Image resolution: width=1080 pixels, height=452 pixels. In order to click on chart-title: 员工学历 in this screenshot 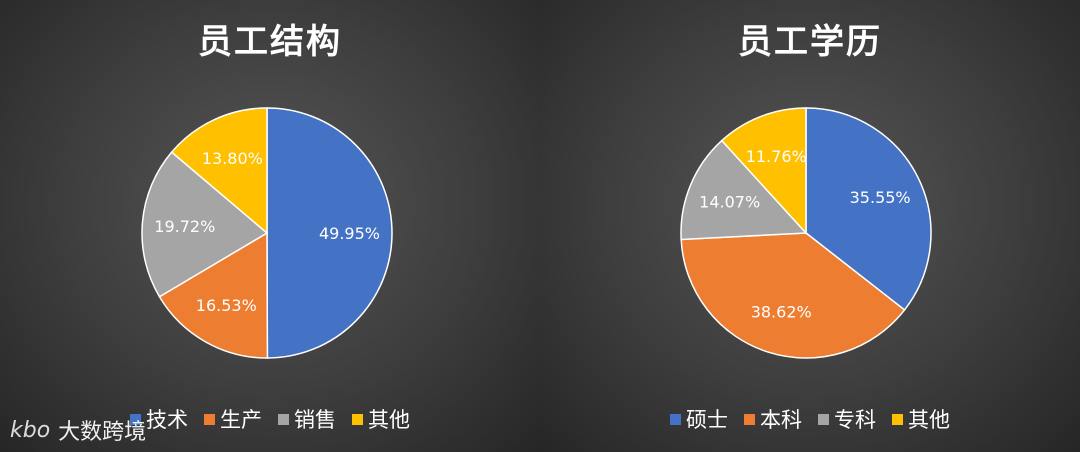, I will do `click(810, 42)`.